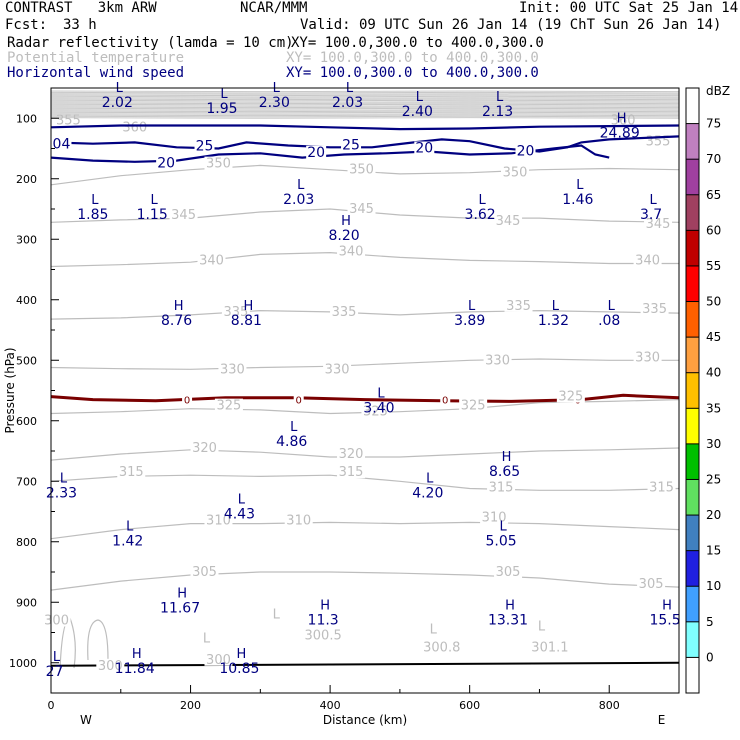 The width and height of the screenshot is (740, 740). What do you see at coordinates (26, 481) in the screenshot?
I see `y-tick-label: 700` at bounding box center [26, 481].